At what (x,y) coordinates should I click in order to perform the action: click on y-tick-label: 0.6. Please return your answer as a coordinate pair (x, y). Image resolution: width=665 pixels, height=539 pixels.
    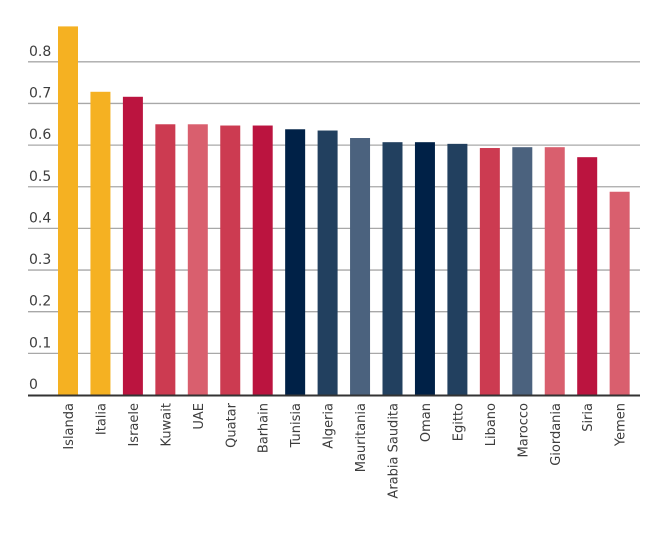
    Looking at the image, I should click on (40, 135).